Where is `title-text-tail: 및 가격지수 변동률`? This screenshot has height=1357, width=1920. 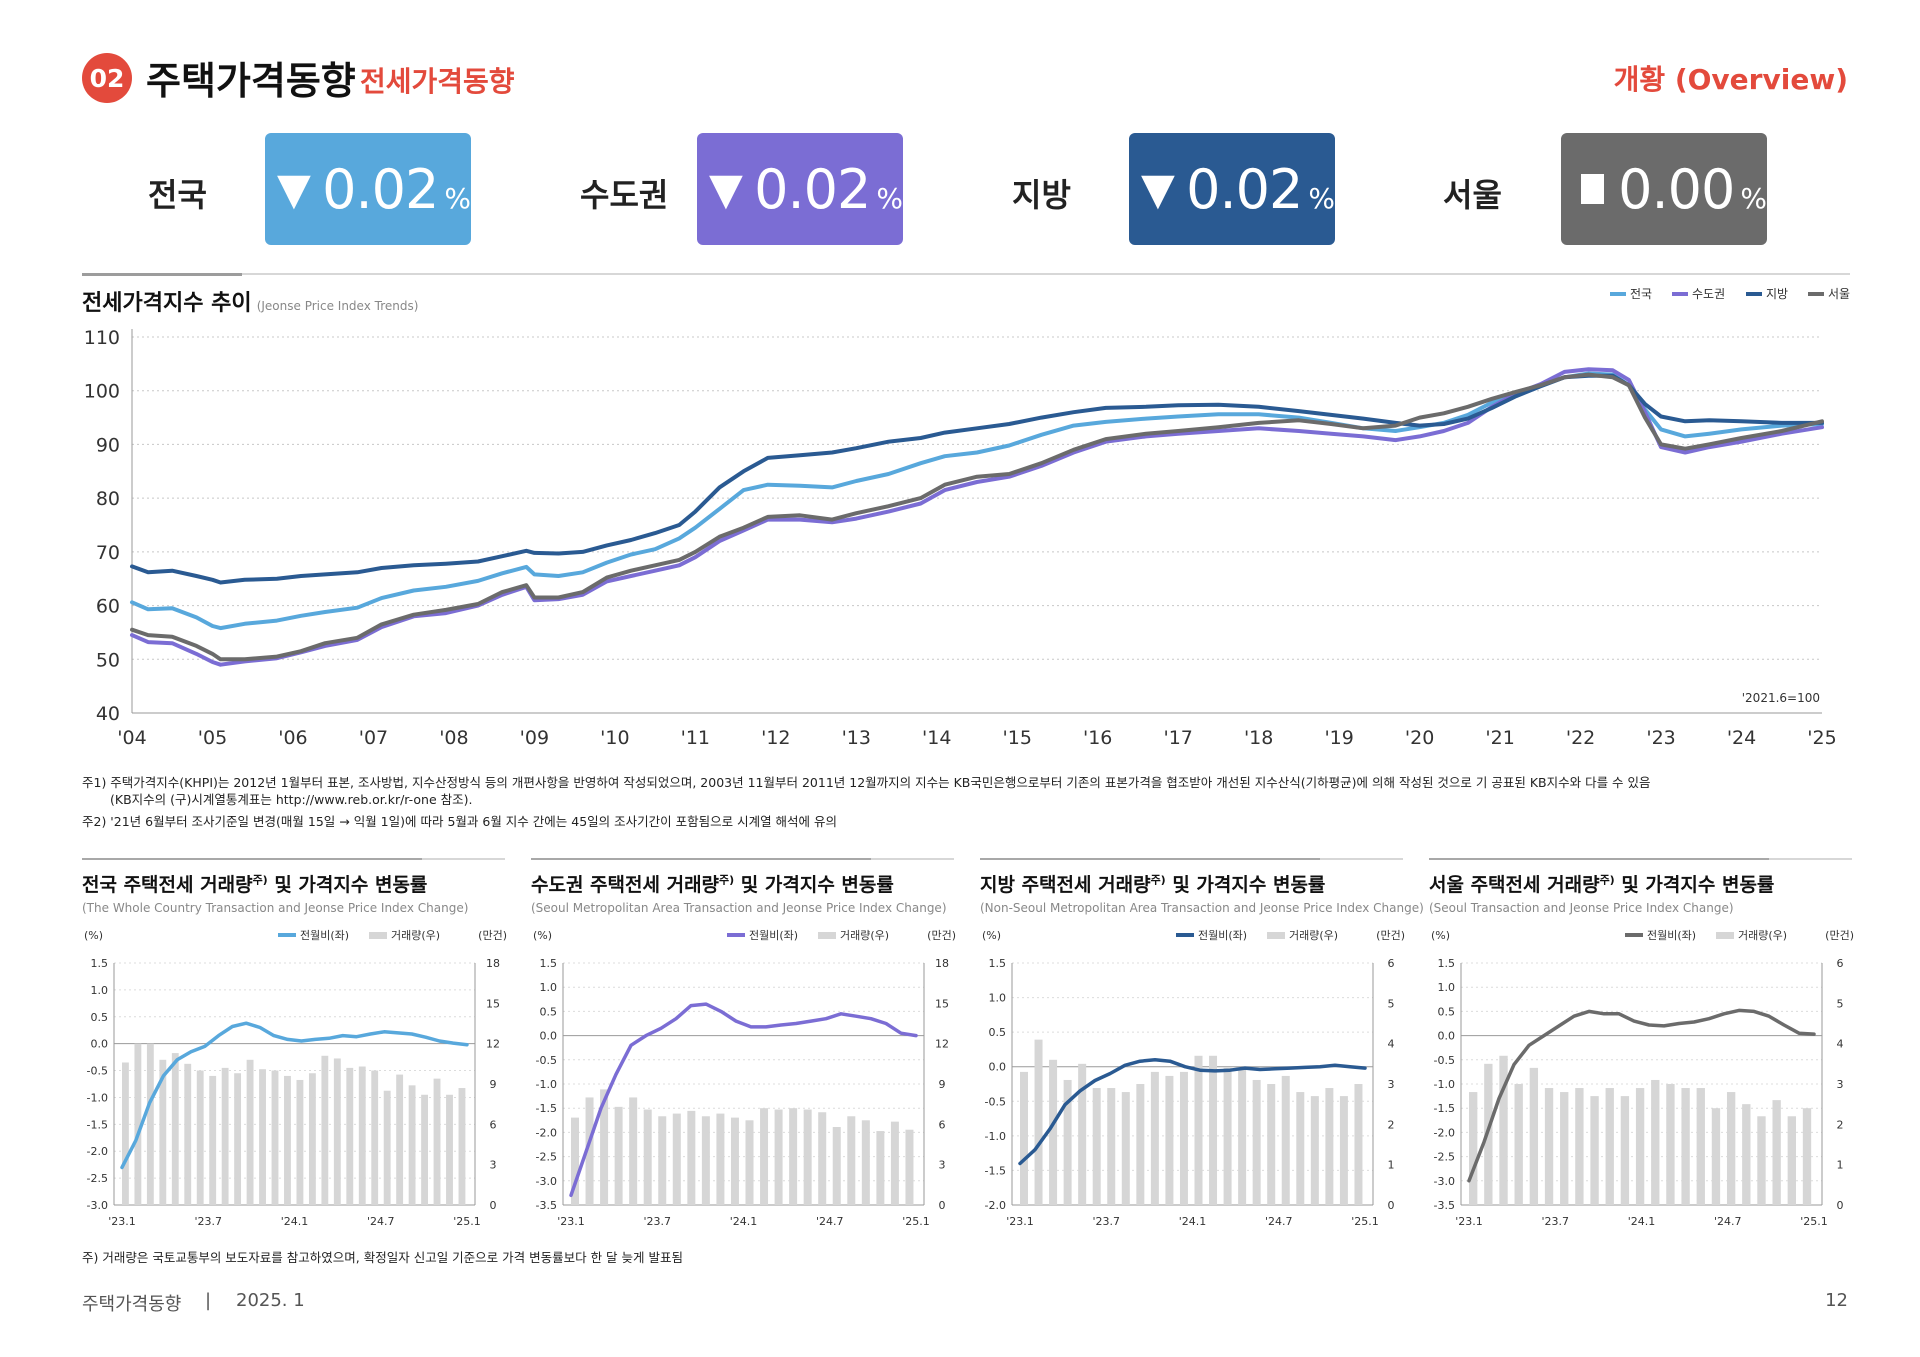 title-text-tail: 및 가격지수 변동률 is located at coordinates (814, 885).